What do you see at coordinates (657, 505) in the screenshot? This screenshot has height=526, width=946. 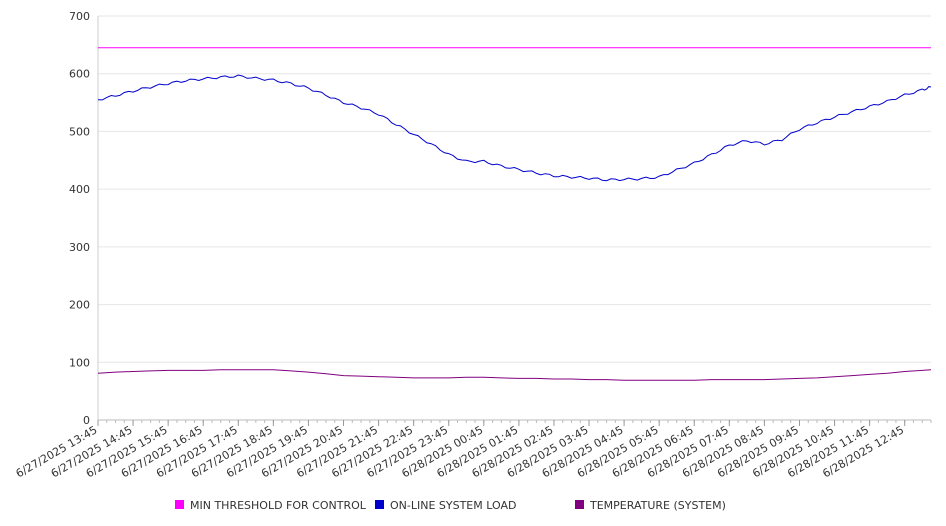 I see `legend-label: TEMPERATURE (SYSTEM)` at bounding box center [657, 505].